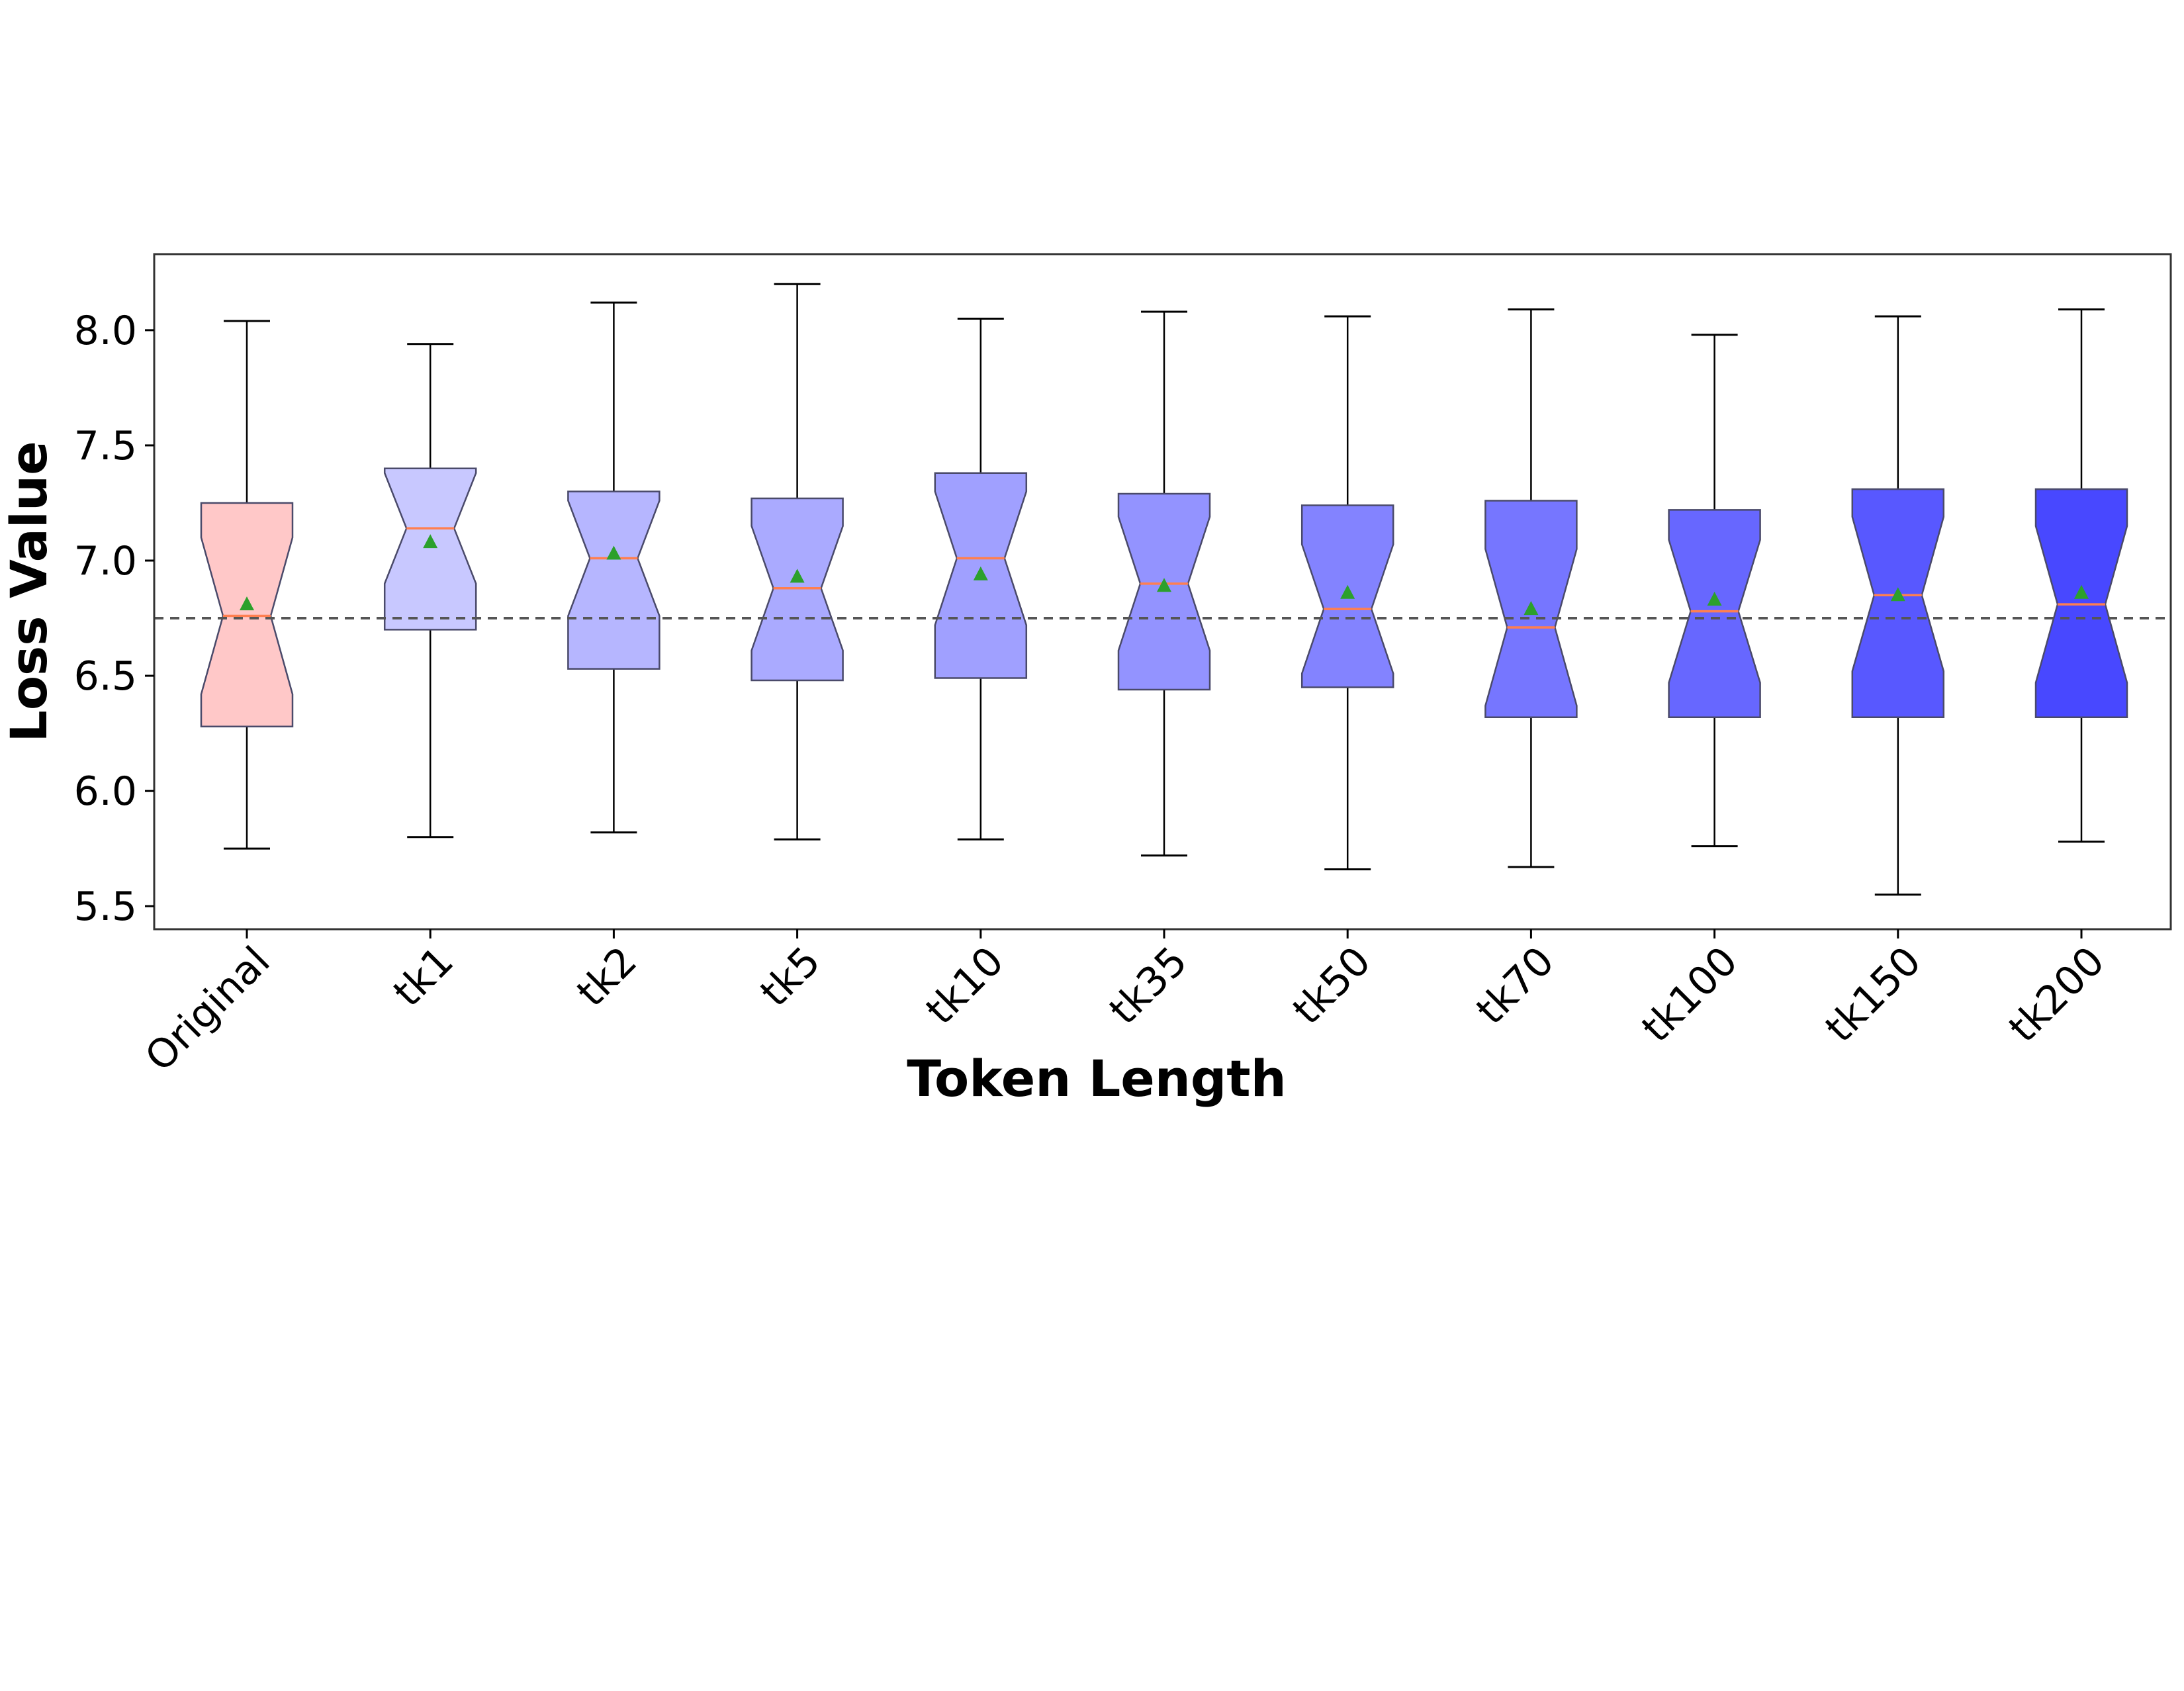 The width and height of the screenshot is (2184, 1691). I want to click on box-tk100, so click(1715, 591).